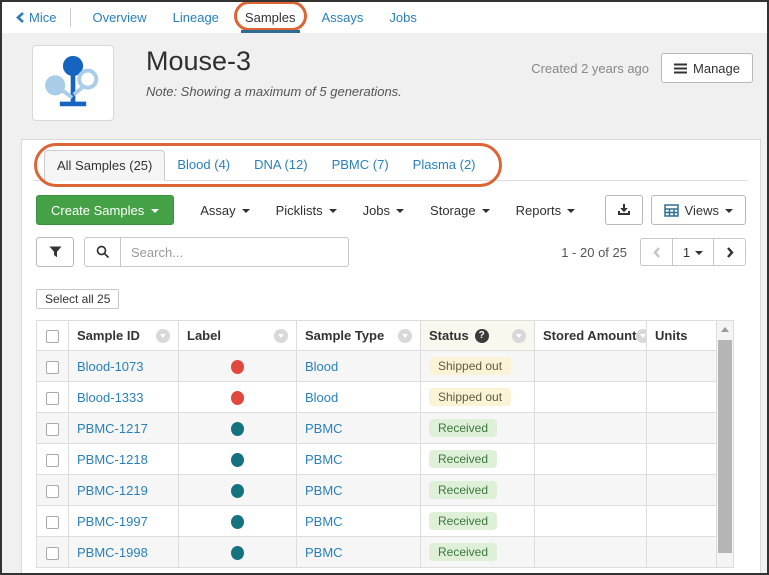 Image resolution: width=769 pixels, height=575 pixels. What do you see at coordinates (112, 490) in the screenshot?
I see `sample-id-link: PBMC-1219` at bounding box center [112, 490].